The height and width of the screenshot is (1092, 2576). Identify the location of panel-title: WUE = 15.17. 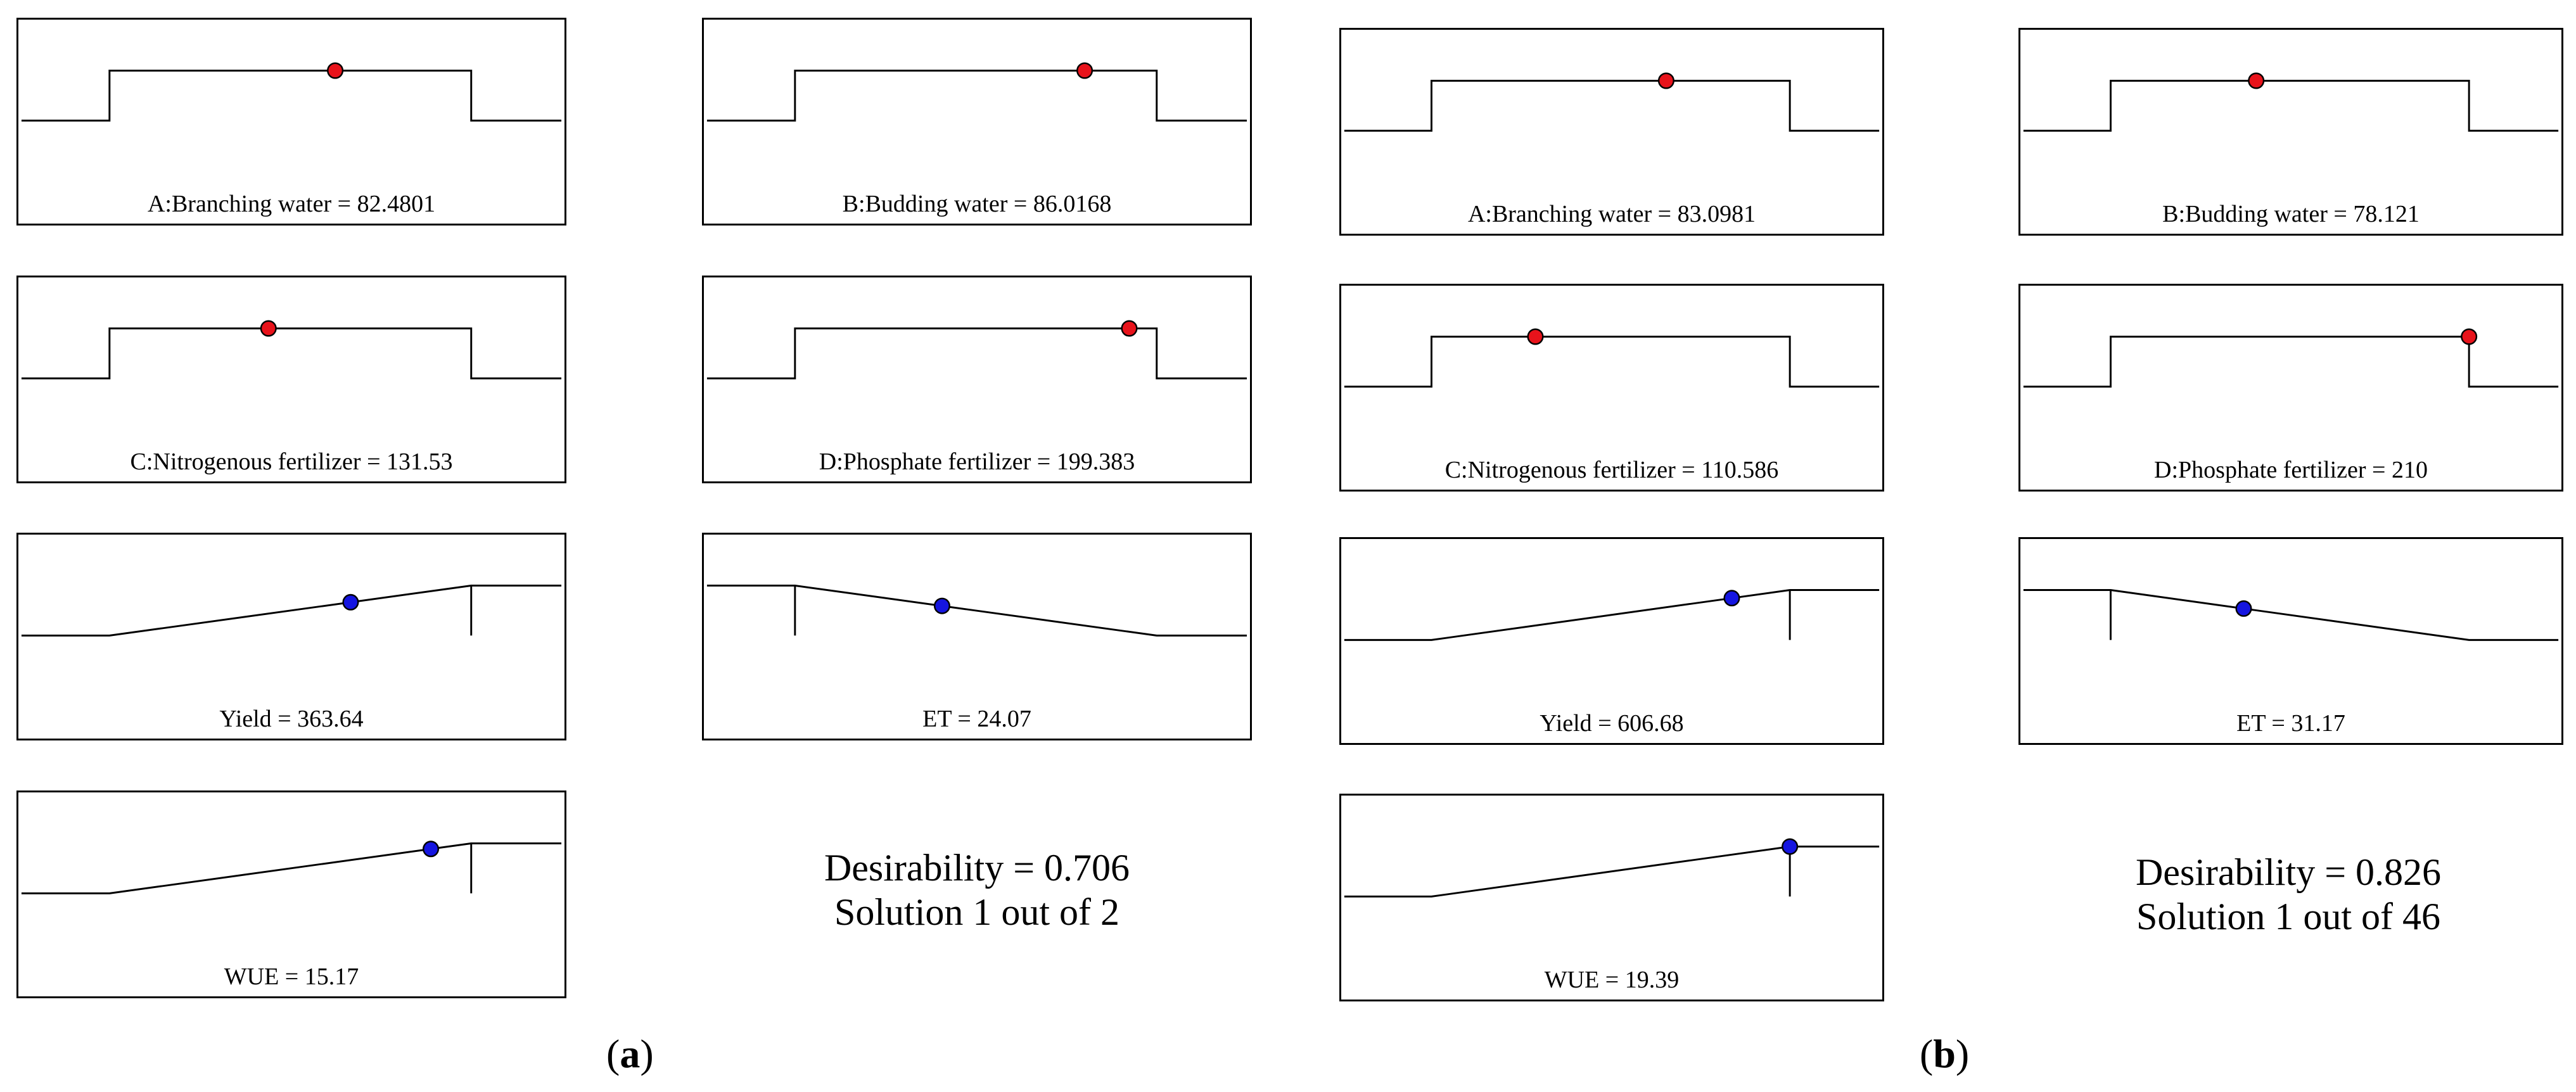
(291, 977).